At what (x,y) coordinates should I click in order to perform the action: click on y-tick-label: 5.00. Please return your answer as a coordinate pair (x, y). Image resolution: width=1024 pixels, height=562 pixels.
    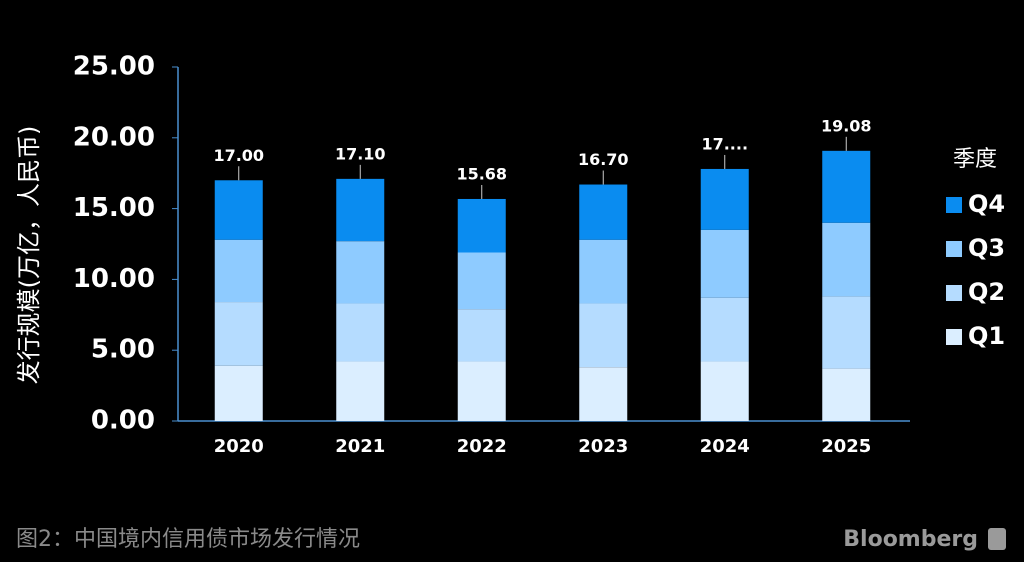
    Looking at the image, I should click on (123, 350).